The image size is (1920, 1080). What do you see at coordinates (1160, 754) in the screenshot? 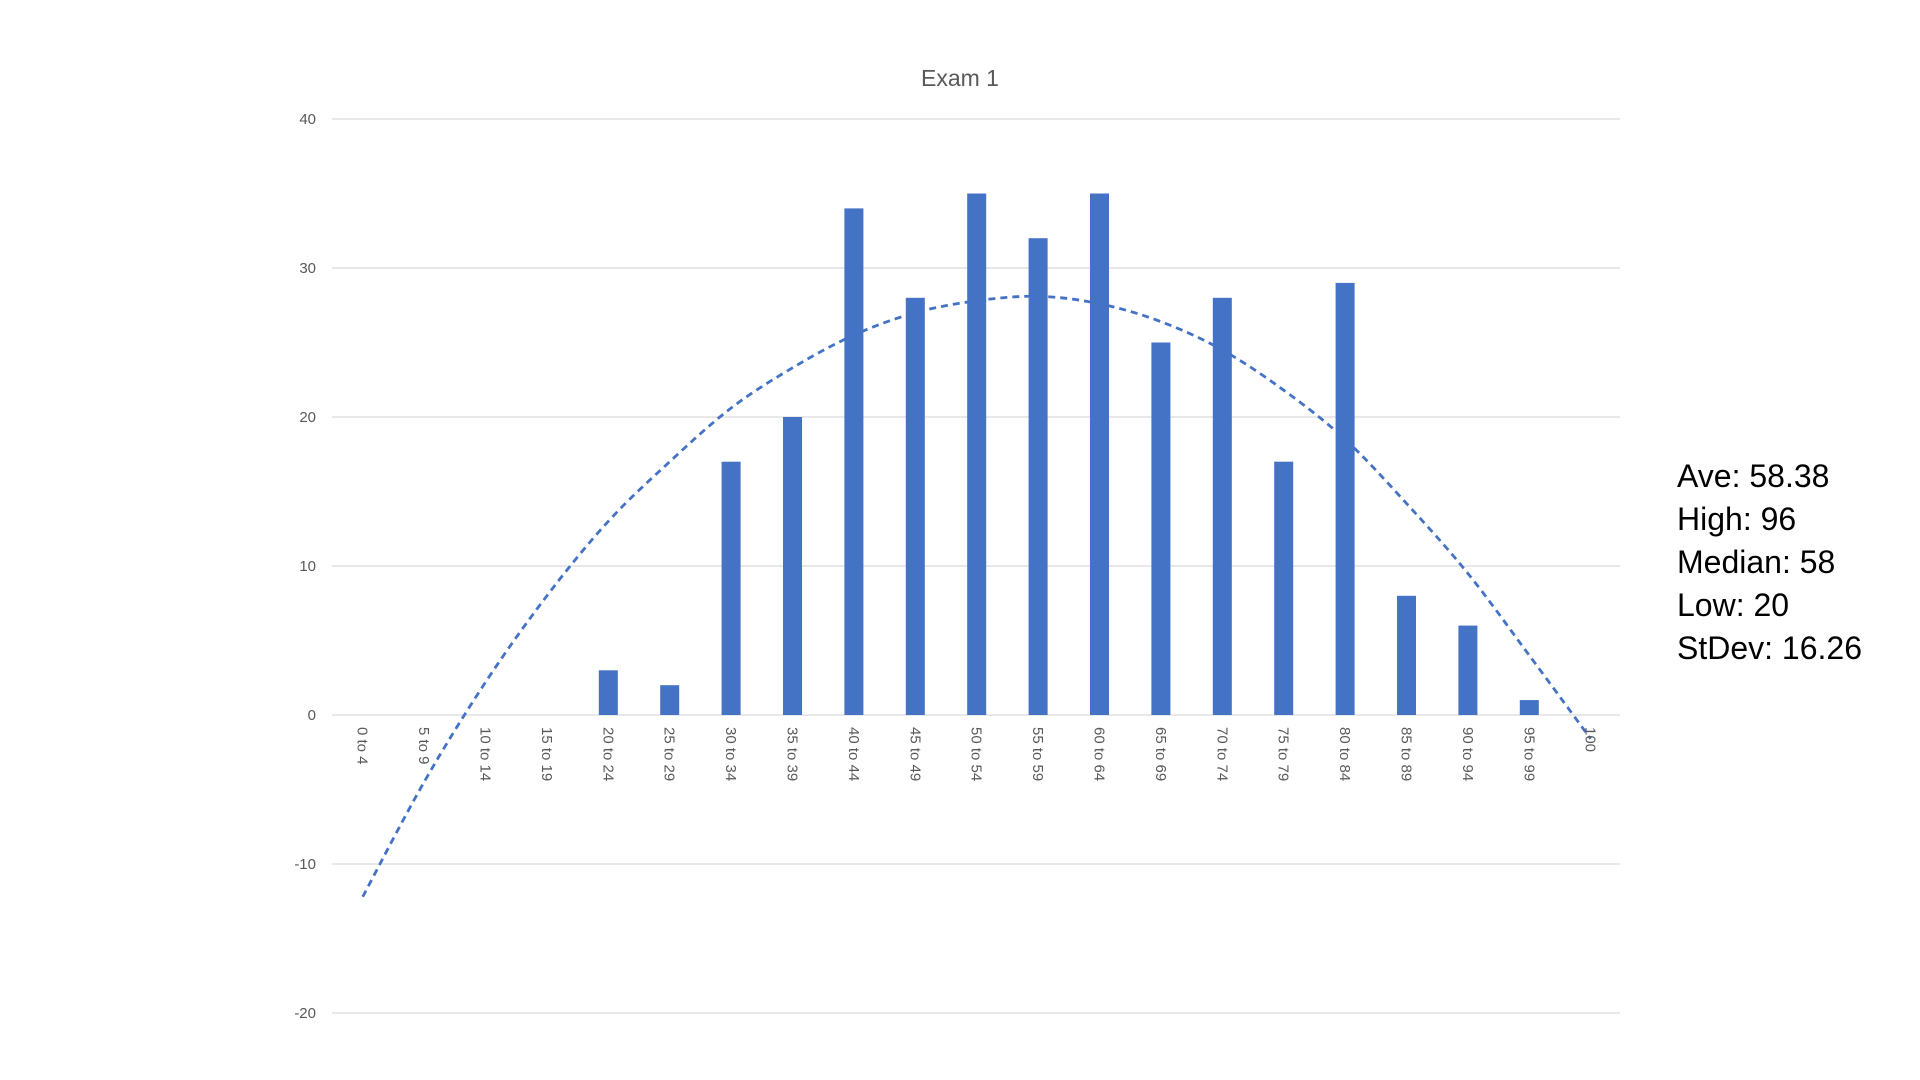
I see `x-category-label: 65 to 69` at bounding box center [1160, 754].